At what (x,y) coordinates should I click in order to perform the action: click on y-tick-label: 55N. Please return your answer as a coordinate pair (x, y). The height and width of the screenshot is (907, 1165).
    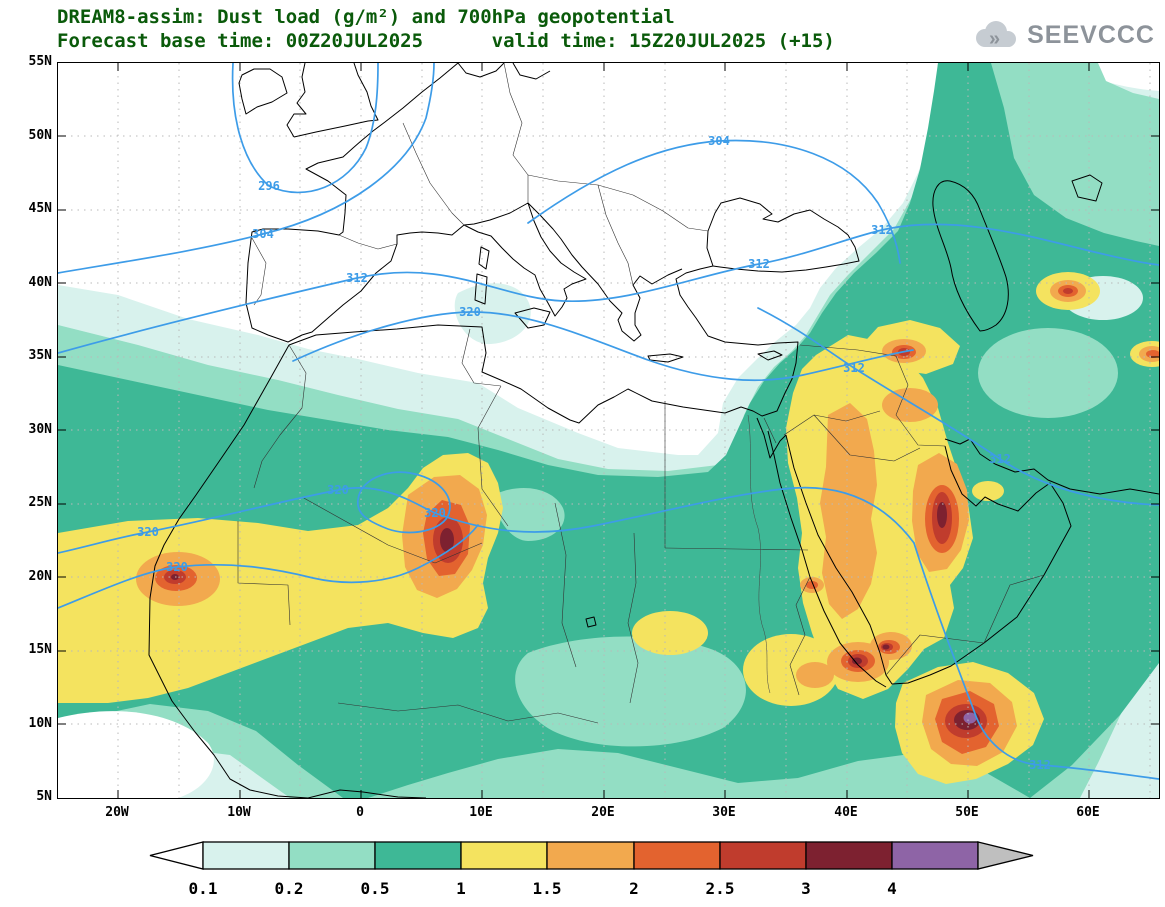
    Looking at the image, I should click on (40, 61).